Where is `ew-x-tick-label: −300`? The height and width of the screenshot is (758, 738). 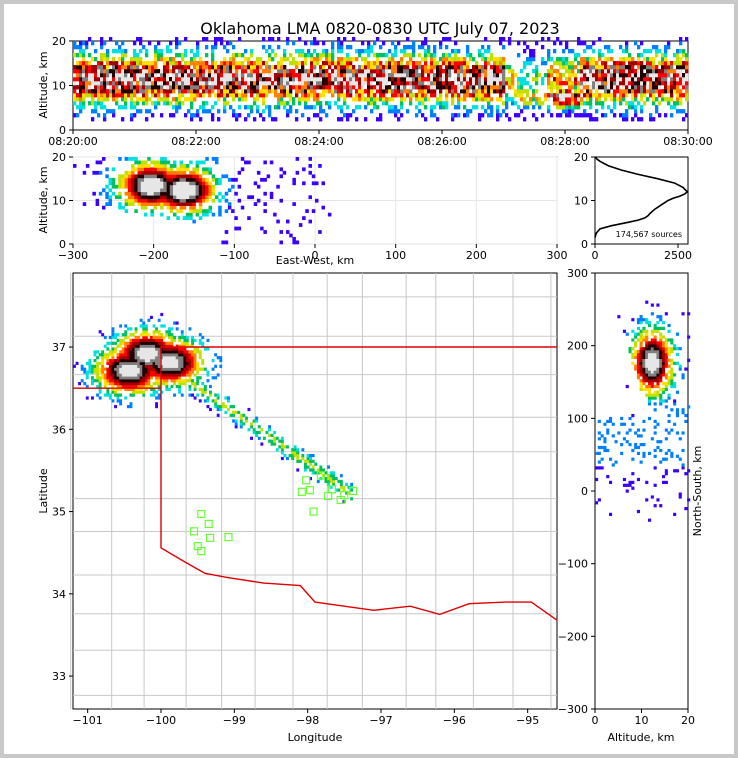
ew-x-tick-label: −300 is located at coordinates (73, 255).